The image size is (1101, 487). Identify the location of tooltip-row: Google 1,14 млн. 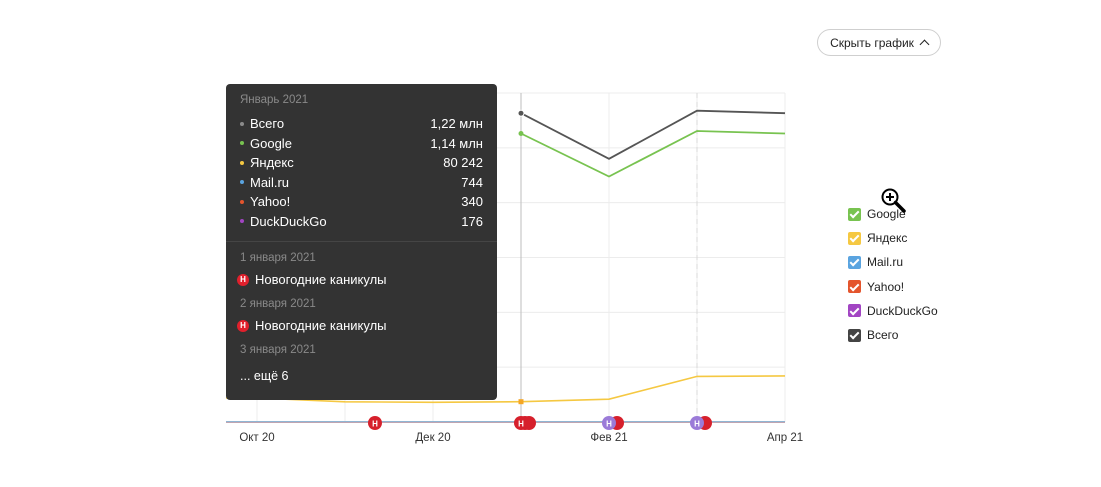
(361, 144).